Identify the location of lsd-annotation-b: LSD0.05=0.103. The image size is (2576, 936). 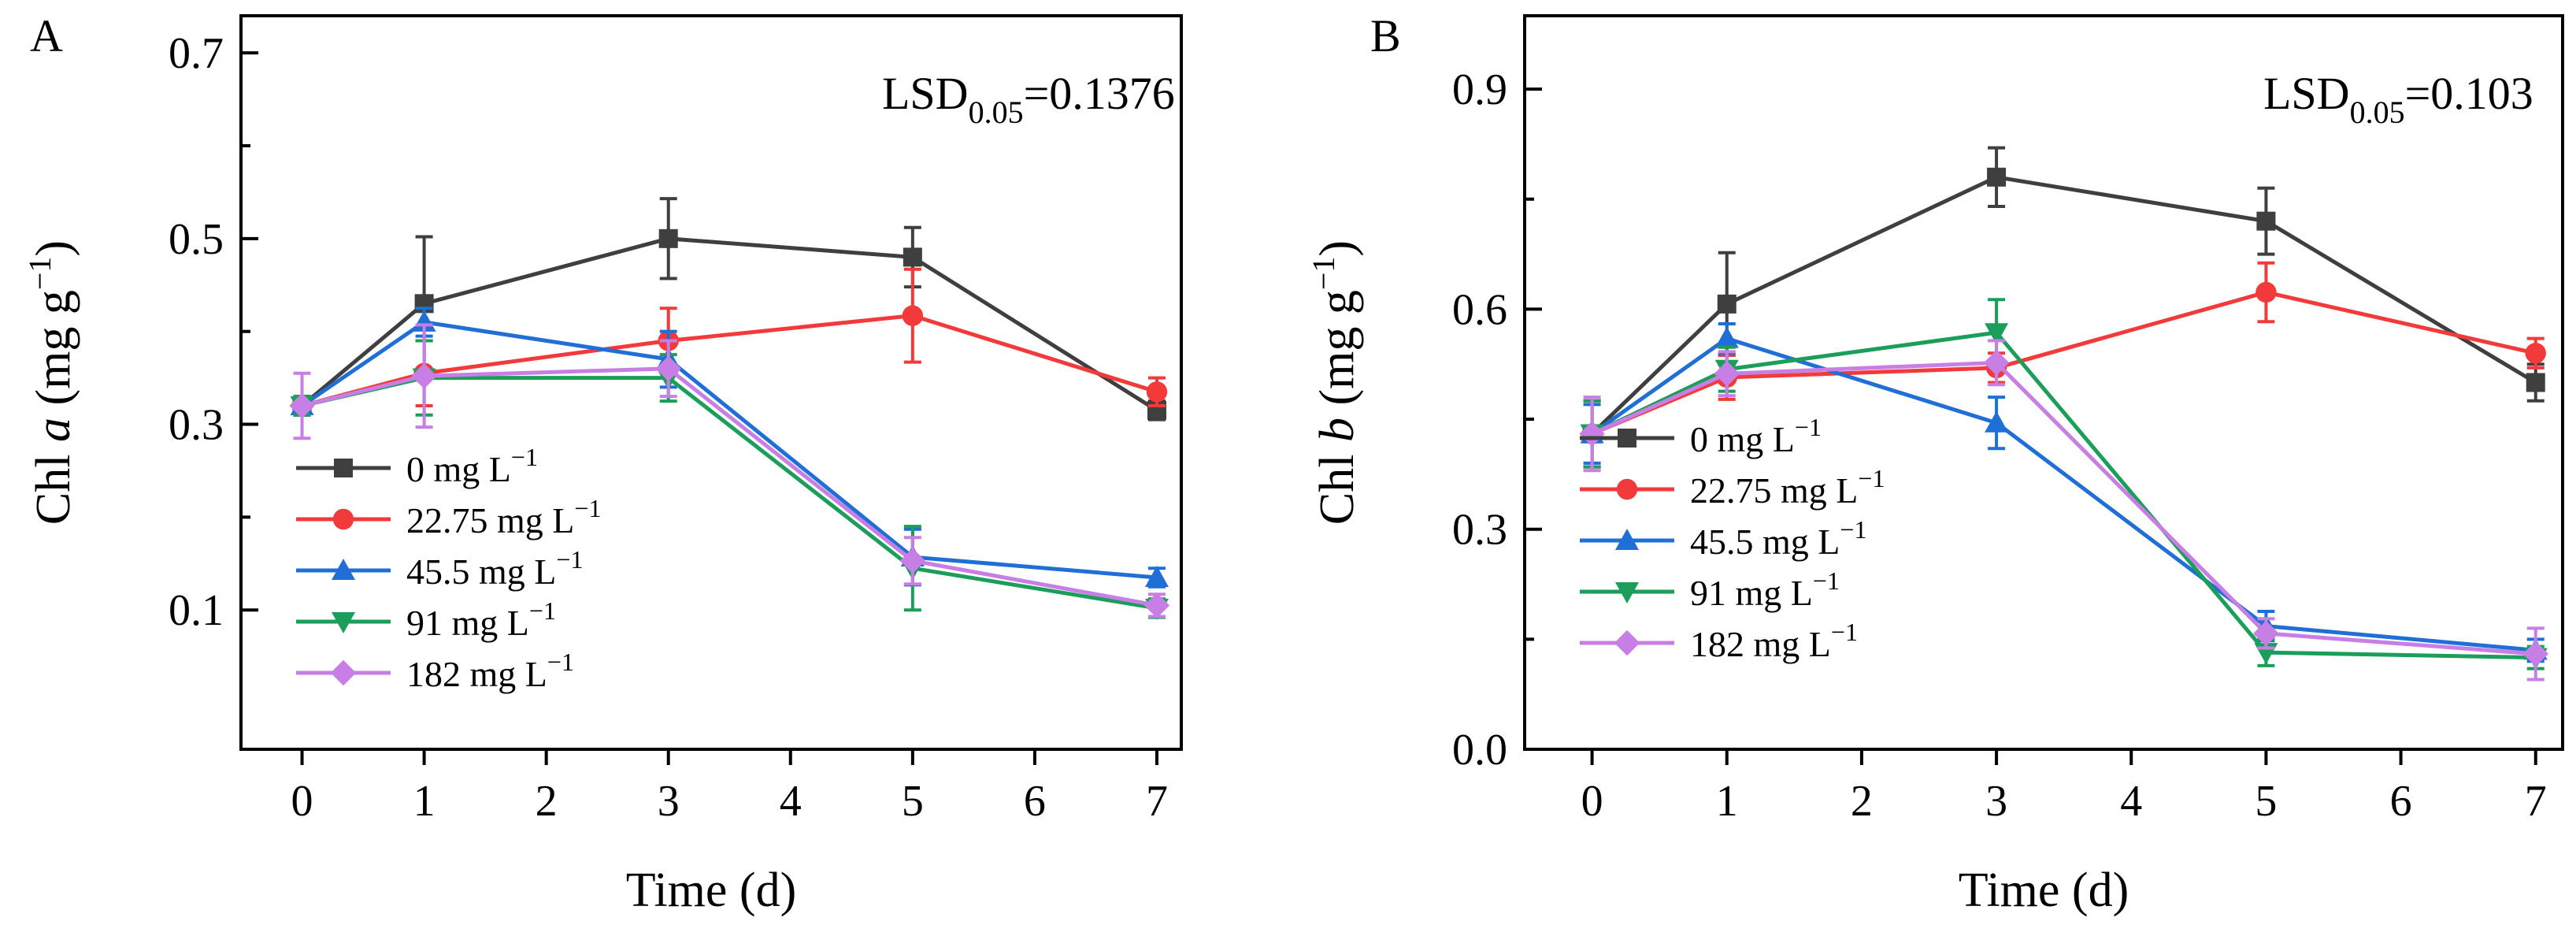
(2398, 99).